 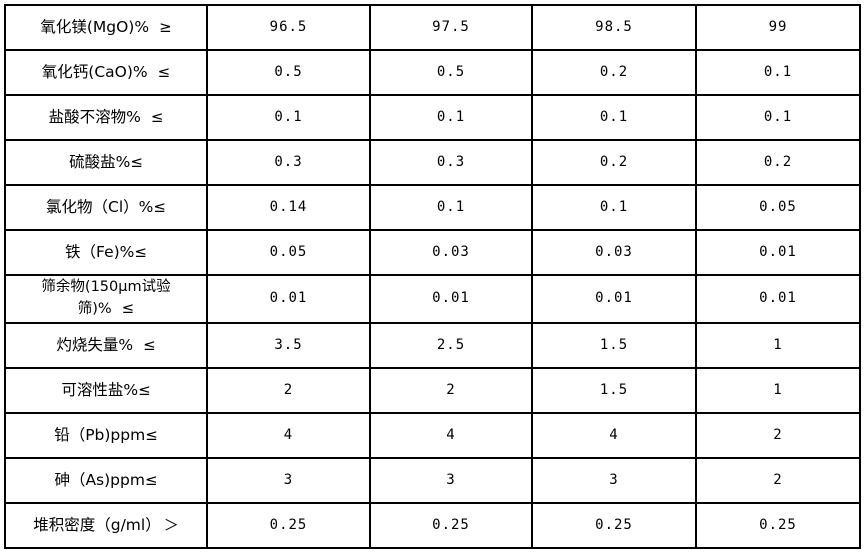 I want to click on row-label-text: 硫酸盐%, so click(x=100, y=161).